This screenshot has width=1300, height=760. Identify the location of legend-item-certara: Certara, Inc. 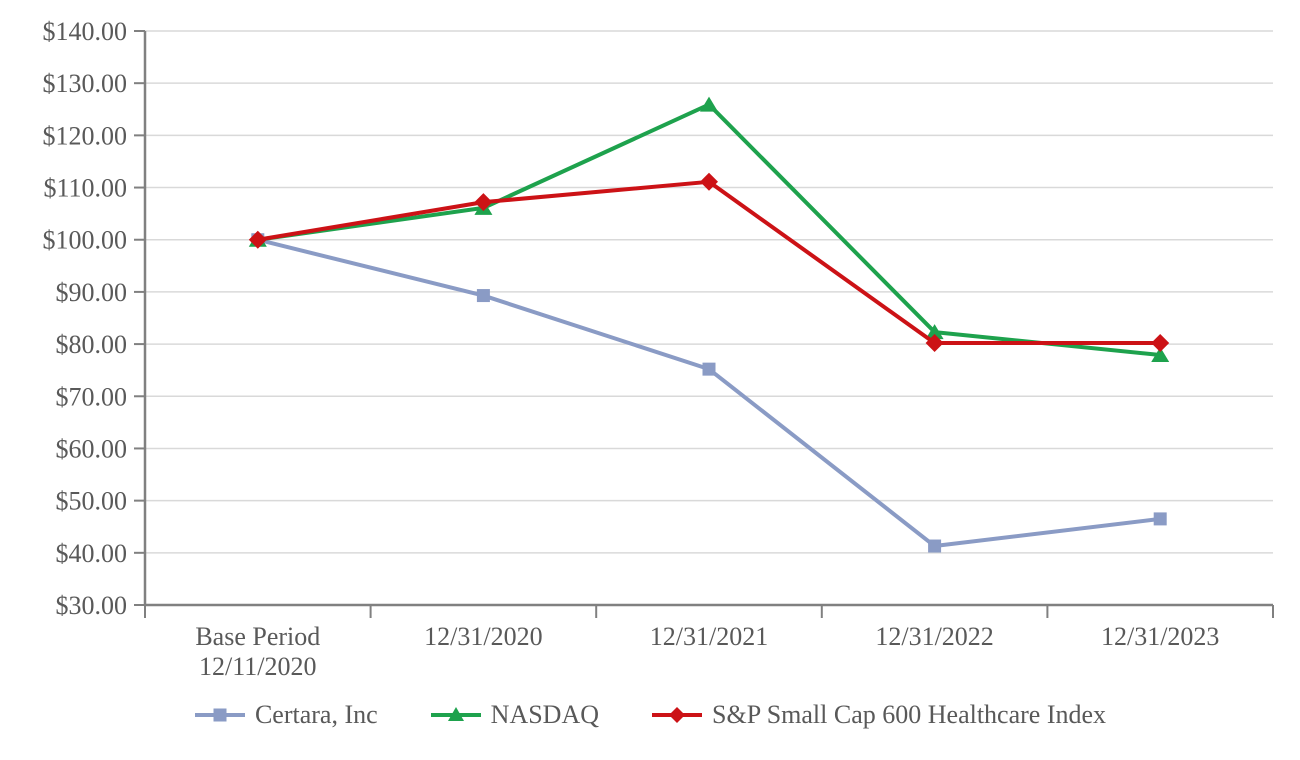
(286, 715).